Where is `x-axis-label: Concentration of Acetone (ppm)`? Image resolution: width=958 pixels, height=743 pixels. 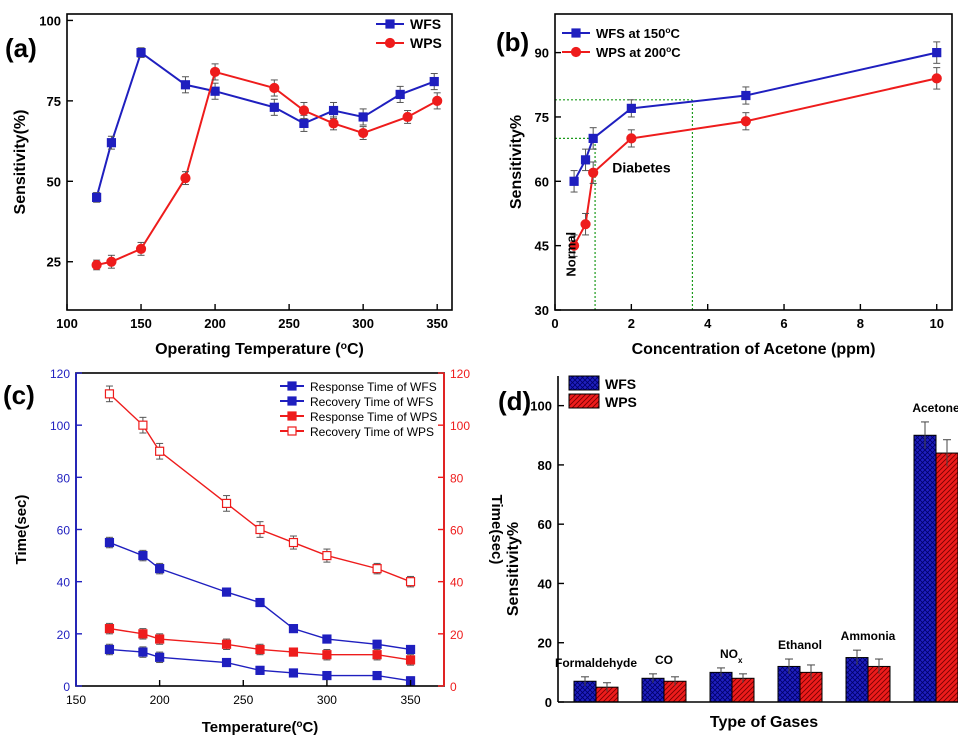 x-axis-label: Concentration of Acetone (ppm) is located at coordinates (754, 349).